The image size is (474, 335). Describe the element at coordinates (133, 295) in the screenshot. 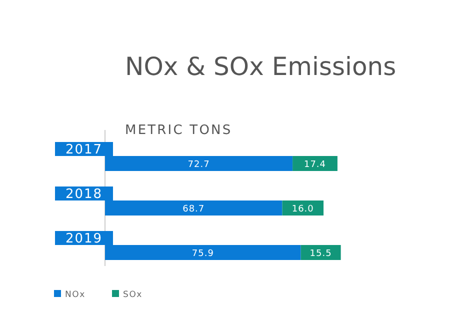

I see `legend-label: SOx` at that location.